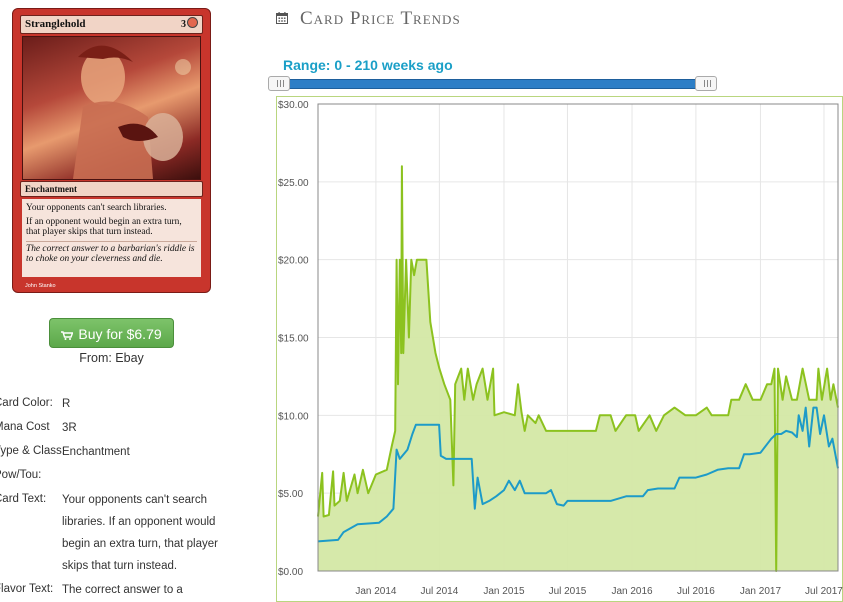 Image resolution: width=843 pixels, height=602 pixels. What do you see at coordinates (122, 590) in the screenshot?
I see `attribute-value: The correct answer to a` at bounding box center [122, 590].